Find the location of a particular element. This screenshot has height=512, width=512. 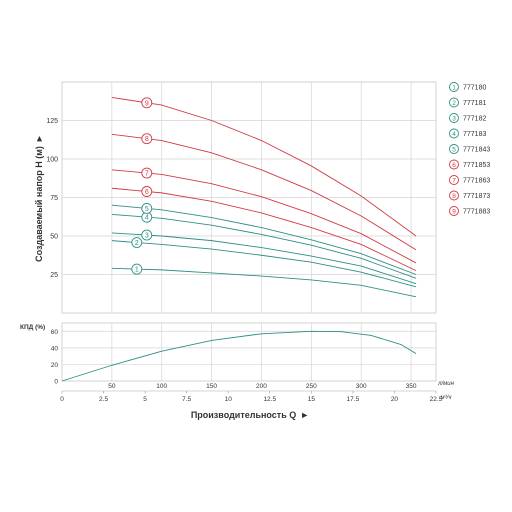

efficiency-y-ticks: 0 20 40 60 is located at coordinates (55, 357).